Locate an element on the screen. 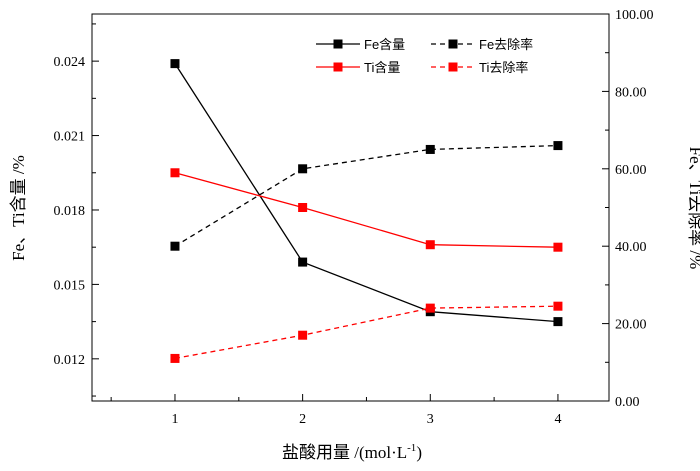  y-right-tick-label: 100.00 is located at coordinates (634, 15).